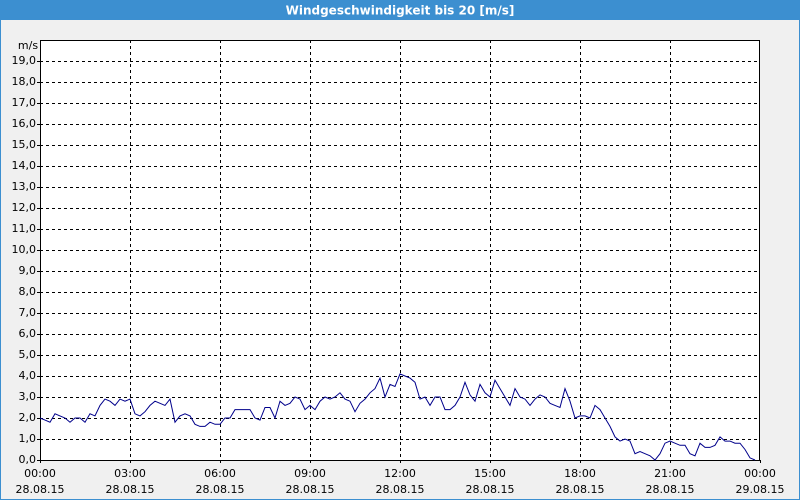 This screenshot has width=800, height=500. What do you see at coordinates (490, 473) in the screenshot?
I see `x-tick-label: 15:00` at bounding box center [490, 473].